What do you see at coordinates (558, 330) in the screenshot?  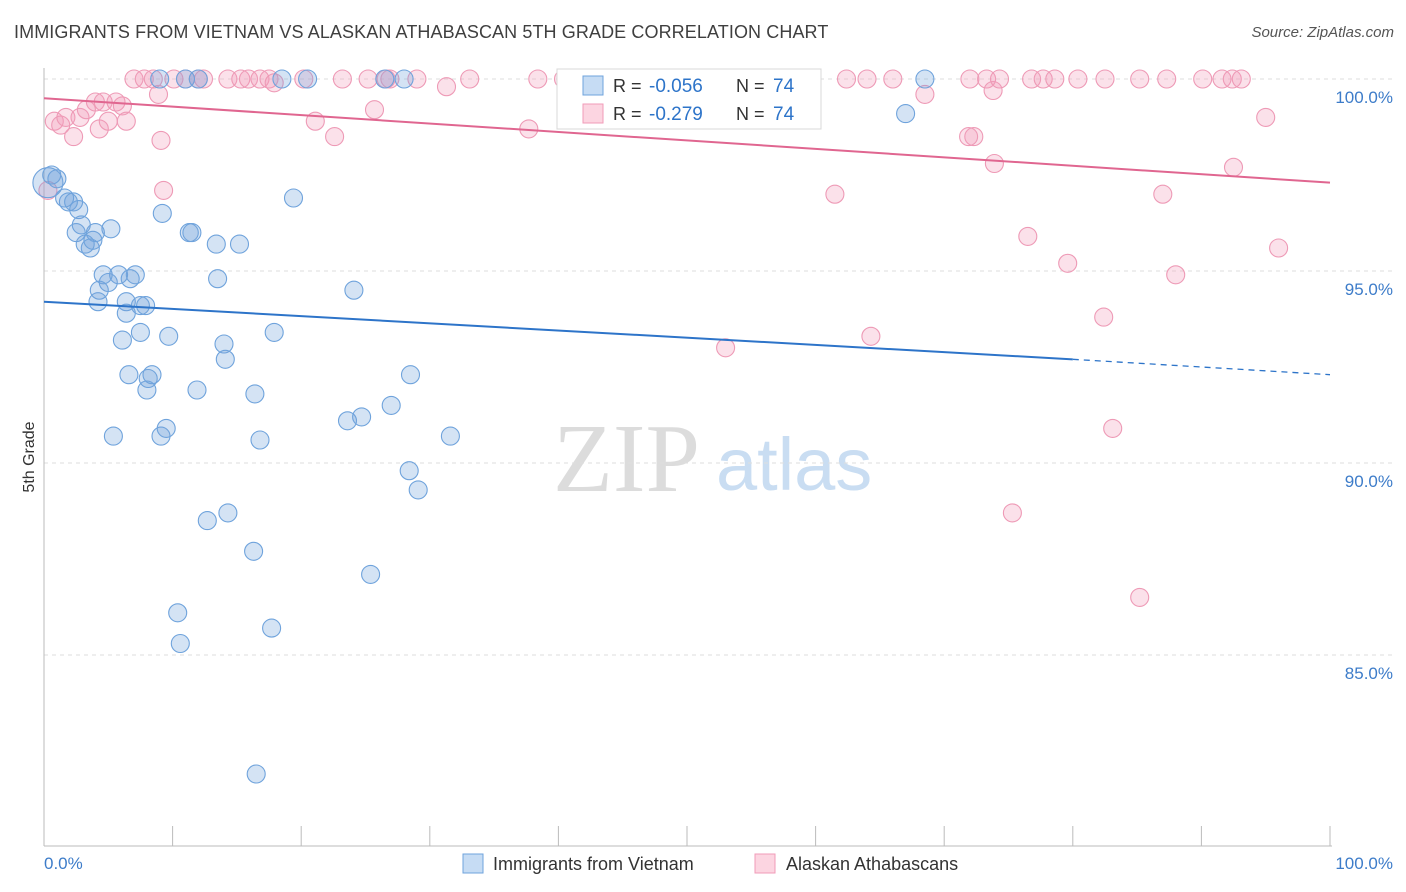 I see `trend-line-vietnam` at bounding box center [558, 330].